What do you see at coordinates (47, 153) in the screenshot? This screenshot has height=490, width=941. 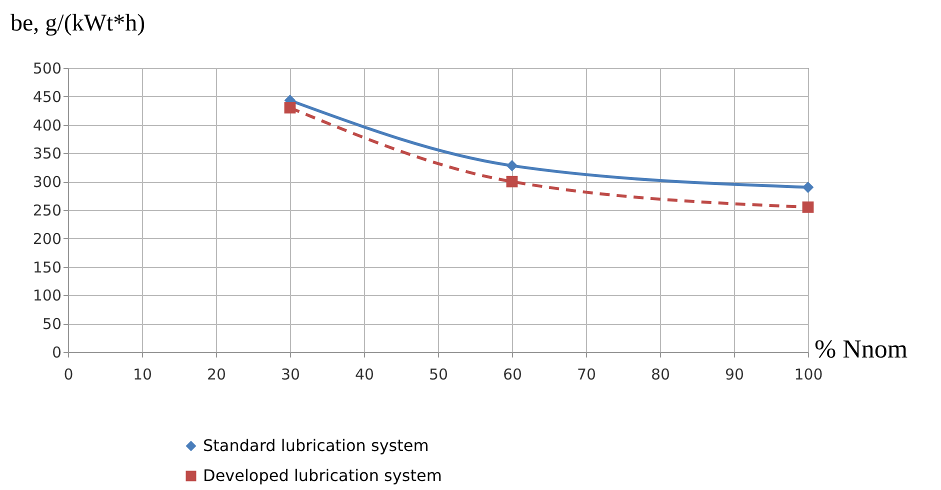 I see `y-tick-label: 350` at bounding box center [47, 153].